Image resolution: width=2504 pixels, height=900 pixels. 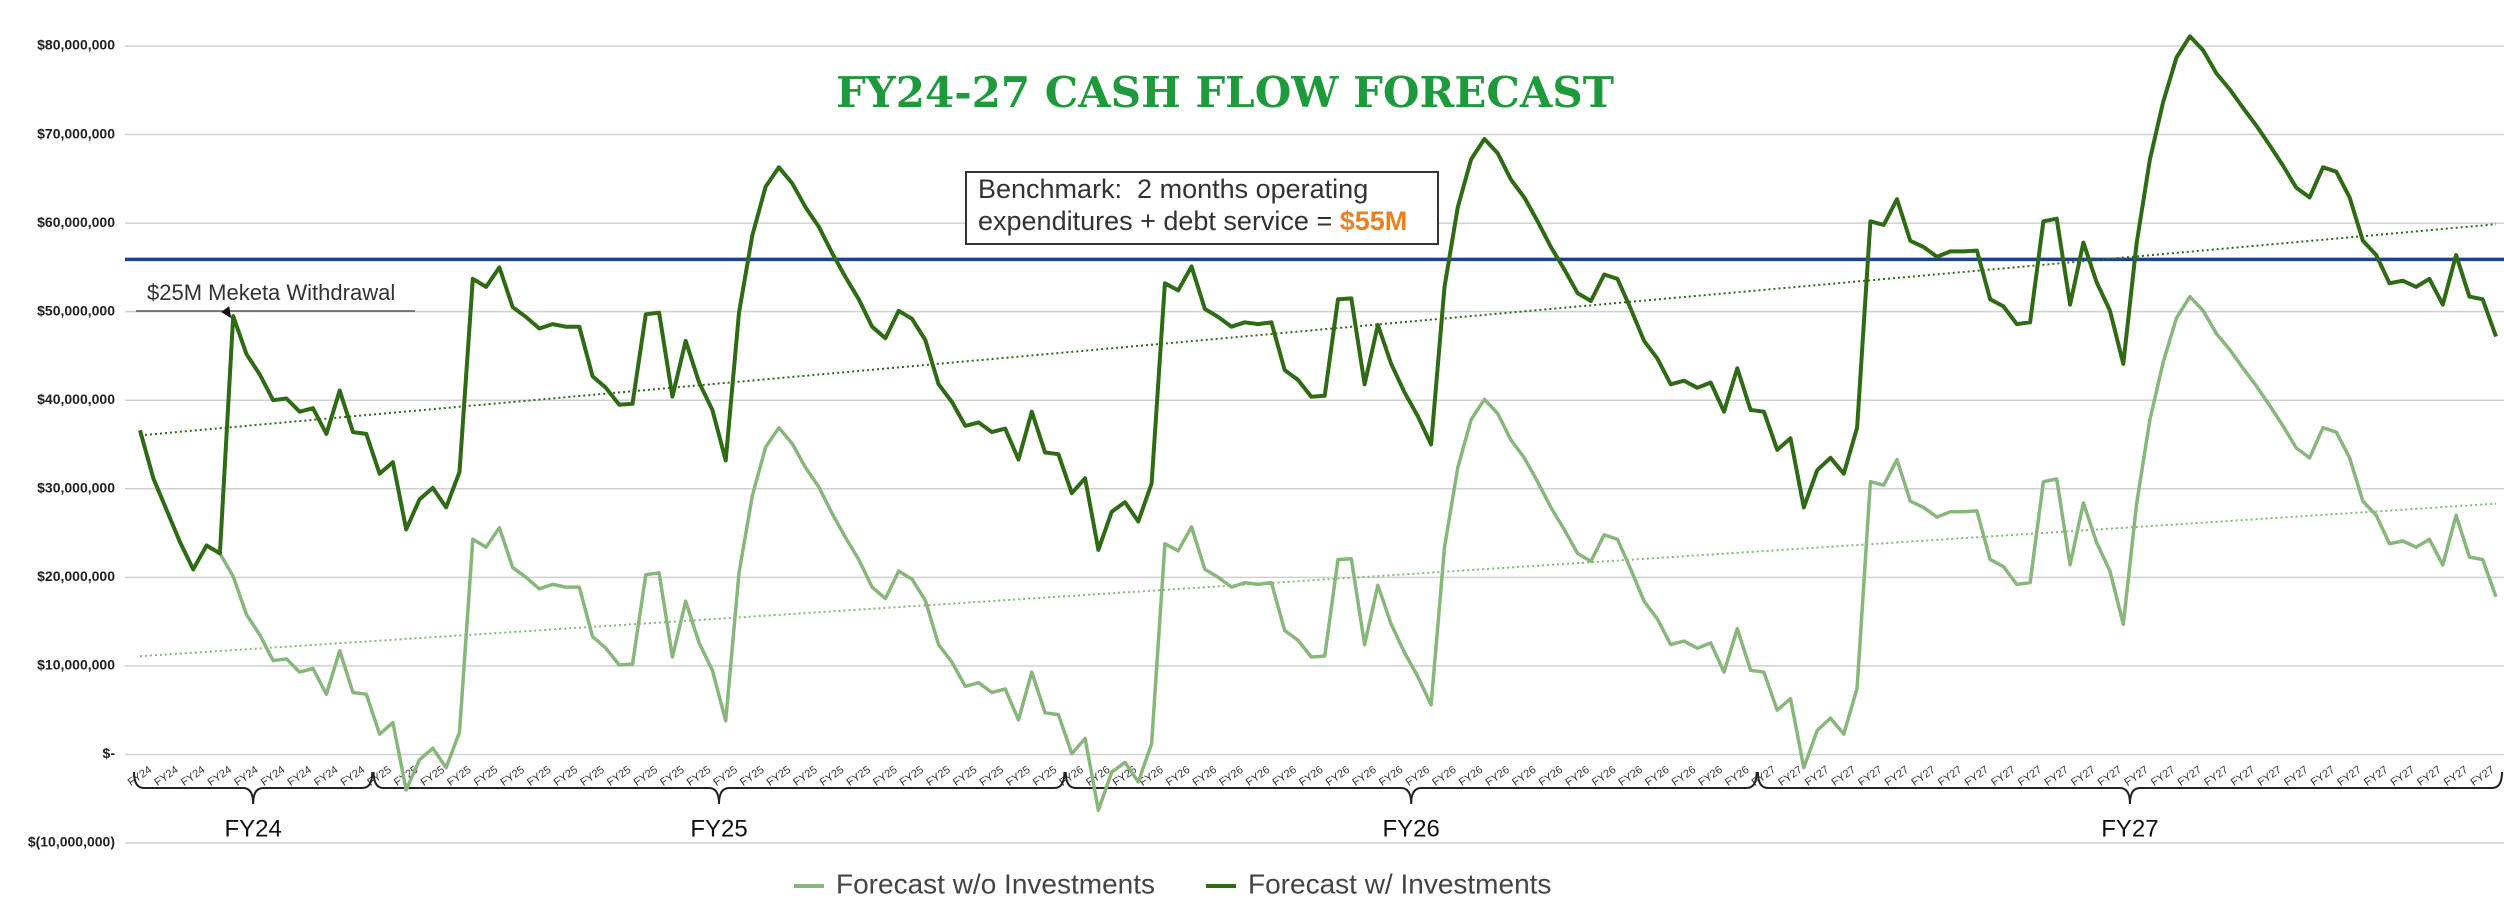 I want to click on annotation: $25M Meketa Withdrawal, so click(x=271, y=292).